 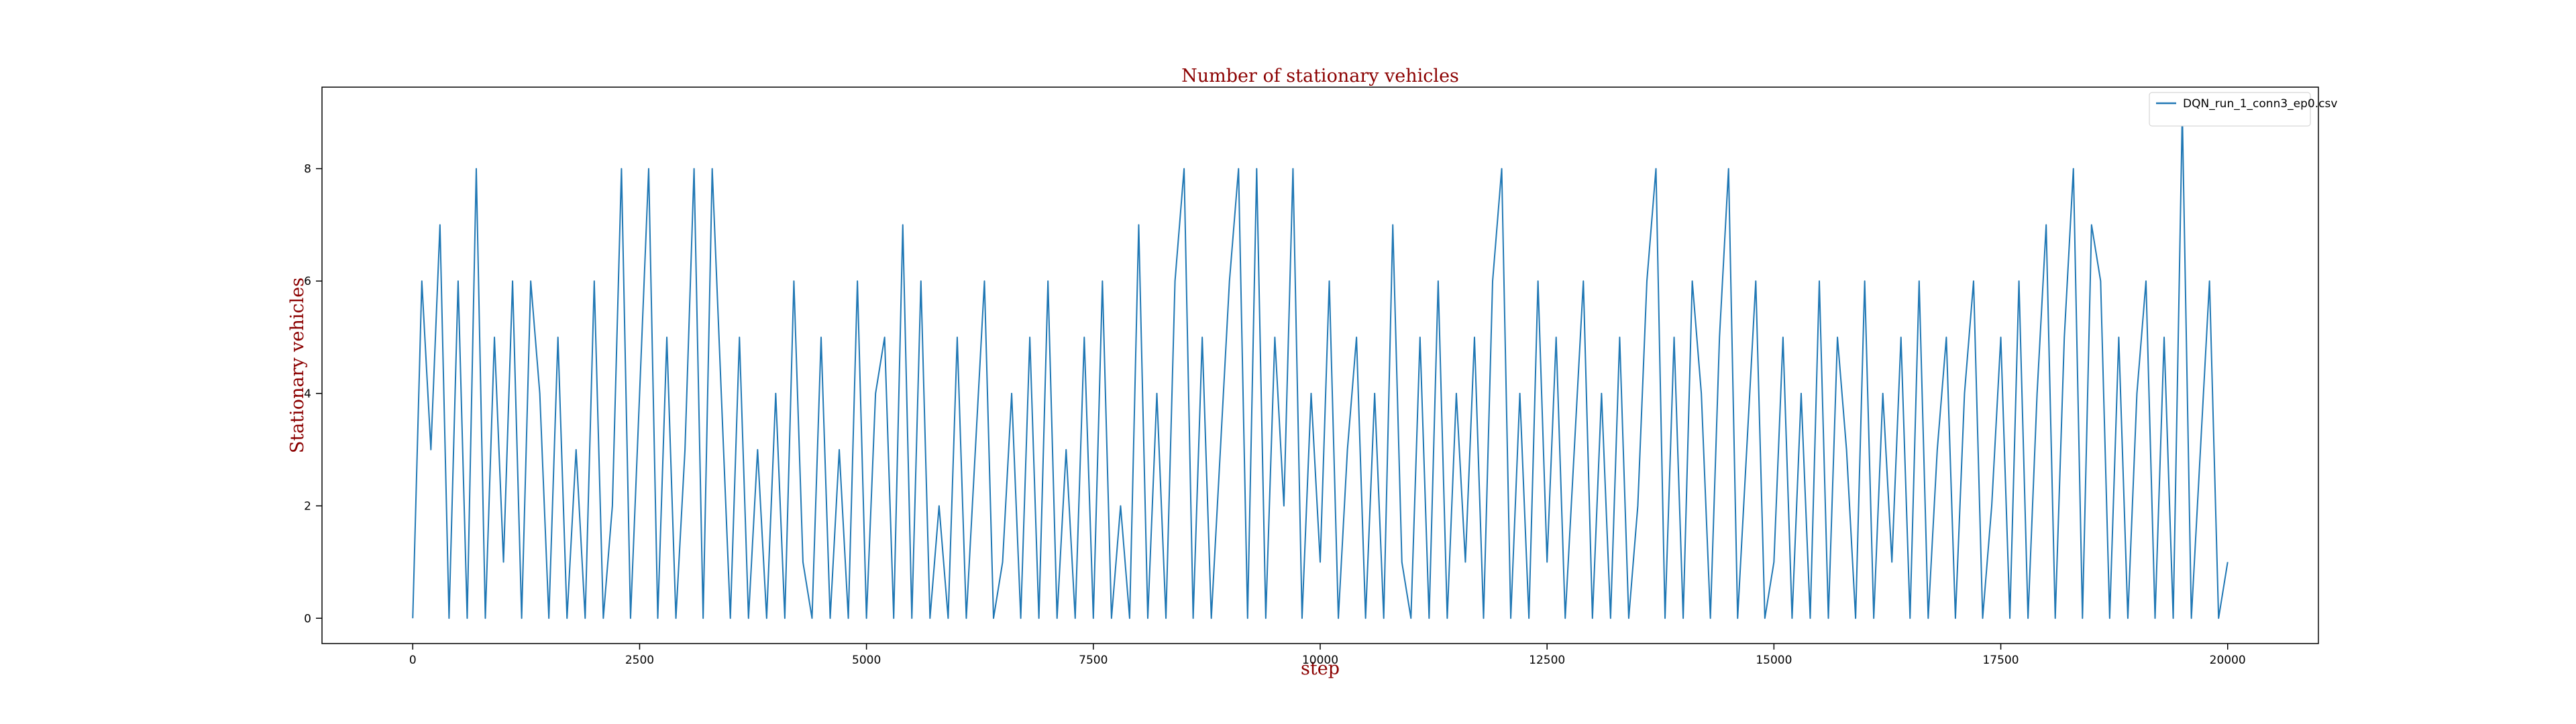 What do you see at coordinates (2000, 660) in the screenshot?
I see `x-tick-label: 17500` at bounding box center [2000, 660].